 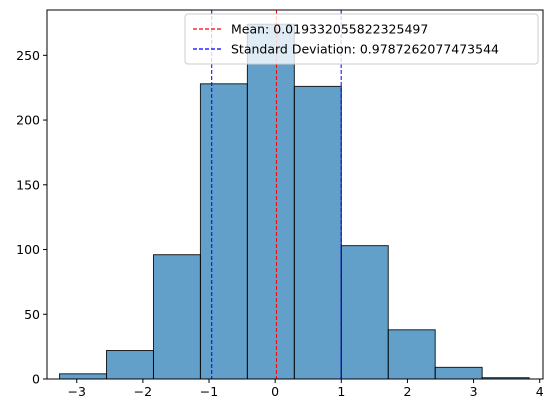 I want to click on y-axis-ticks: 0 50 100 150 200 250, so click(x=31, y=217).